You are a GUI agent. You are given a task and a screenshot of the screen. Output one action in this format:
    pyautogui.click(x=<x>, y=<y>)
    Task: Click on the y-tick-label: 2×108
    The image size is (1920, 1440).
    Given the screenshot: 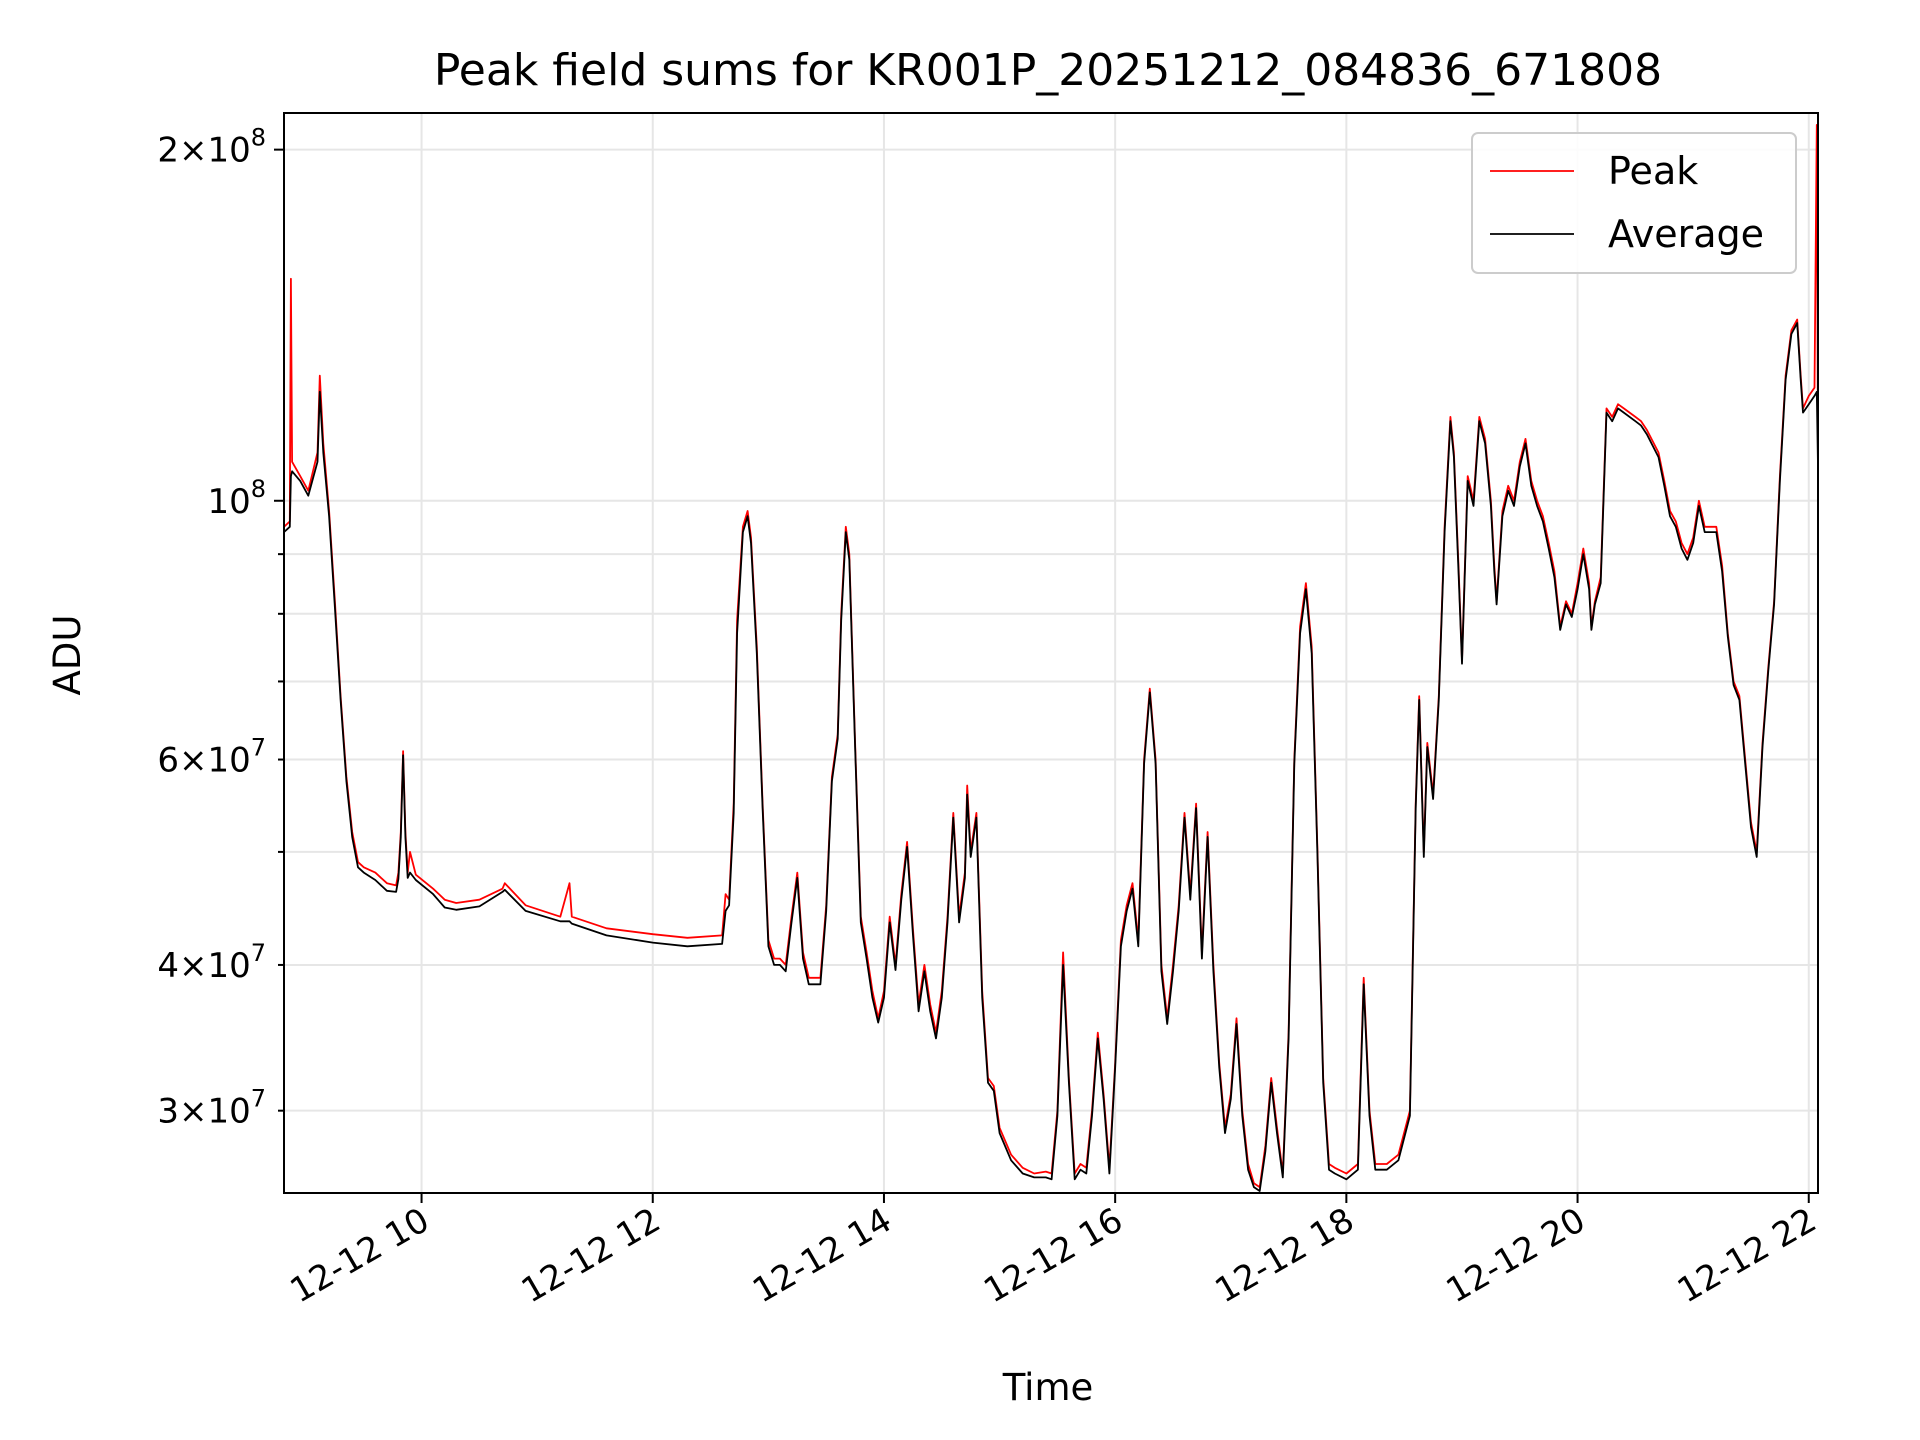 What is the action you would take?
    pyautogui.click(x=211, y=147)
    